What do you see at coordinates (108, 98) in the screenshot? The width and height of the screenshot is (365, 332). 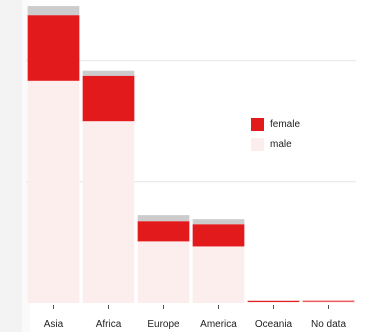 I see `bar-africa-female` at bounding box center [108, 98].